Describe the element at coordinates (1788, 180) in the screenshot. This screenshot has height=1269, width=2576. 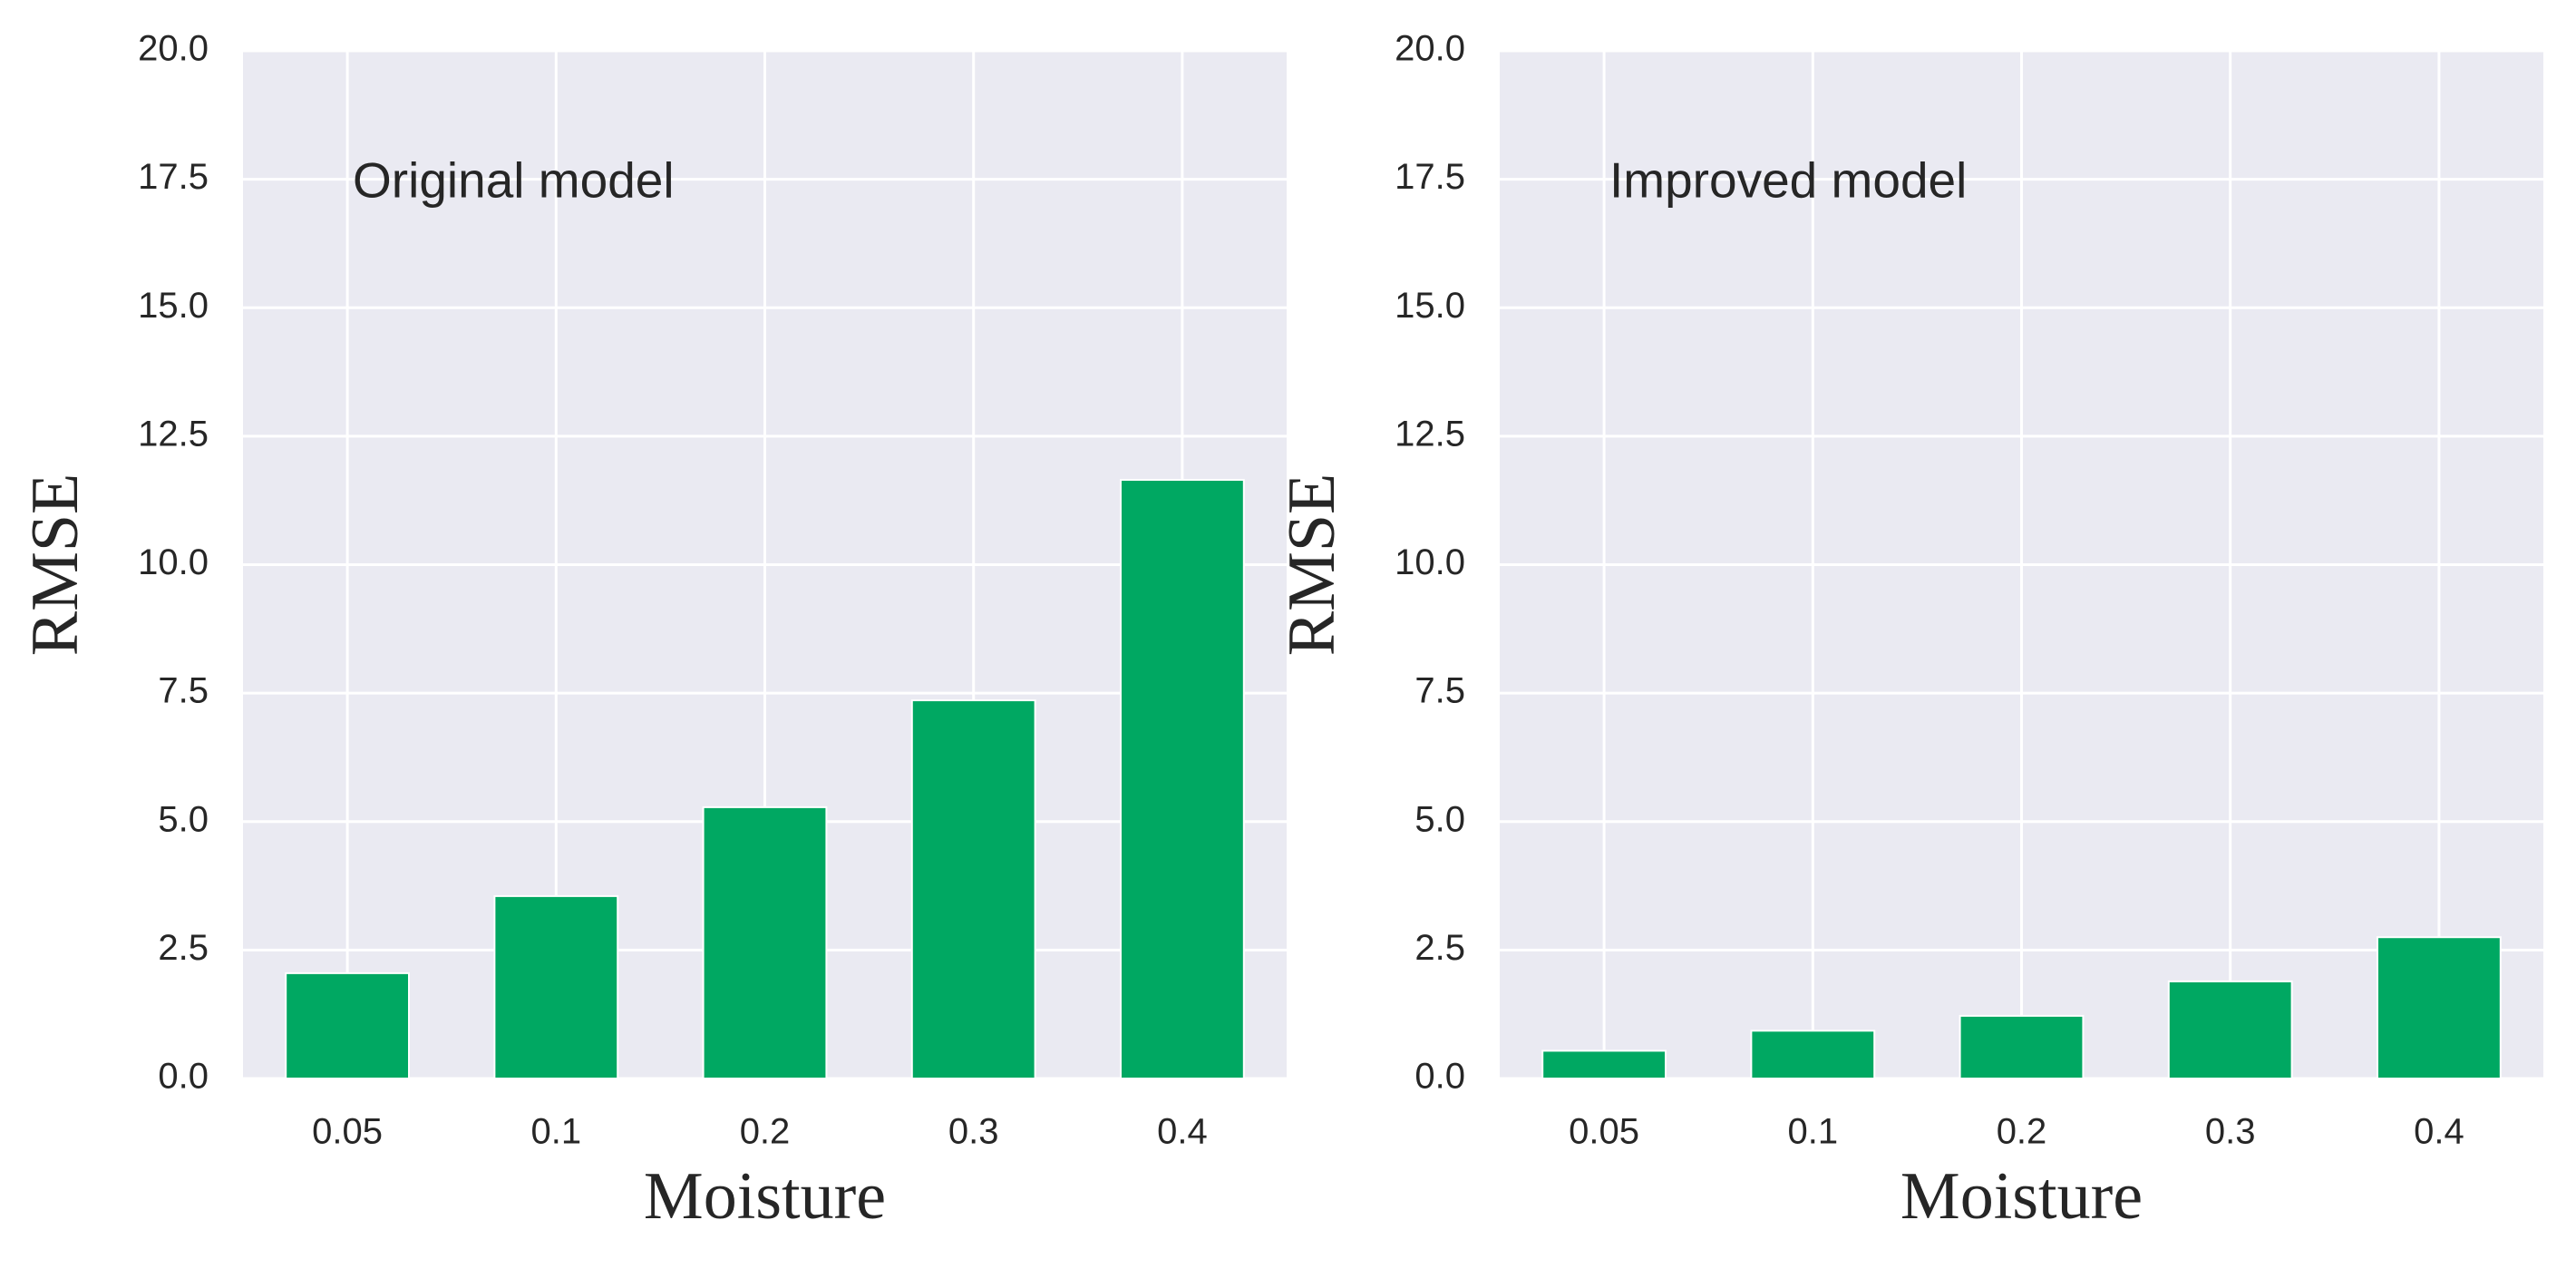
I see `annotation: Improved model` at that location.